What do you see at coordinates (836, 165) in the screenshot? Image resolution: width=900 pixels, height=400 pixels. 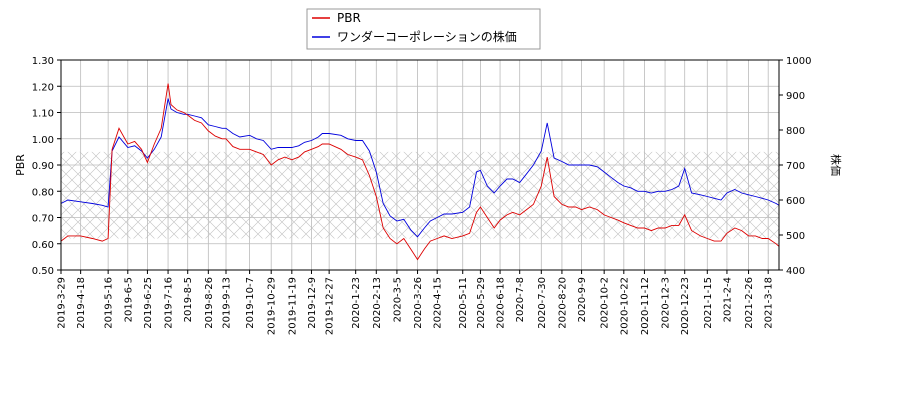 I see `y-axis-right-label: 株価` at bounding box center [836, 165].